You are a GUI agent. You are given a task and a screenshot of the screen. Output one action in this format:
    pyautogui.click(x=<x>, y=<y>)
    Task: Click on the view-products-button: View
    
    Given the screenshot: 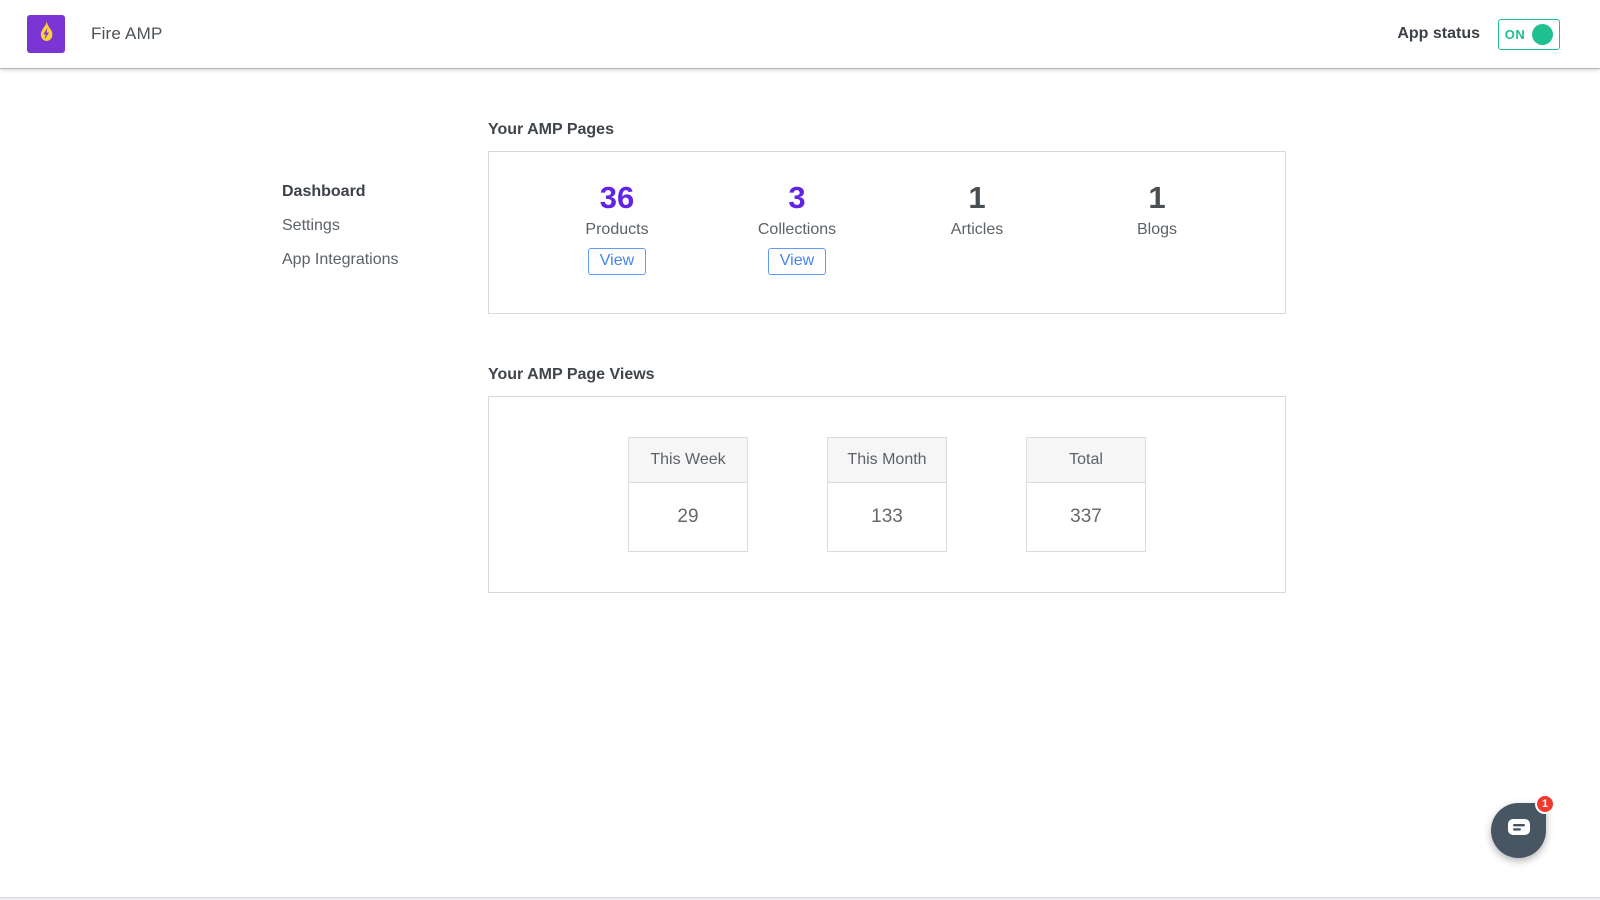 What is the action you would take?
    pyautogui.click(x=617, y=261)
    